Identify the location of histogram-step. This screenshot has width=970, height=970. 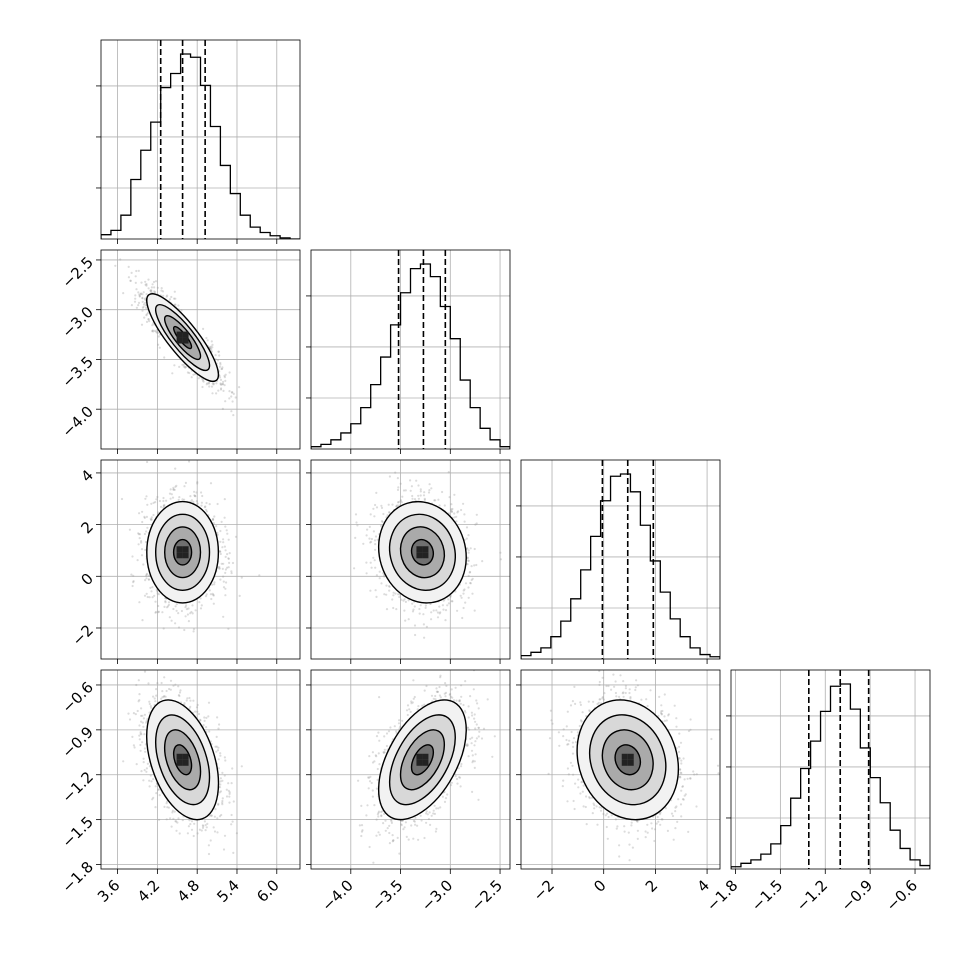
(410, 356).